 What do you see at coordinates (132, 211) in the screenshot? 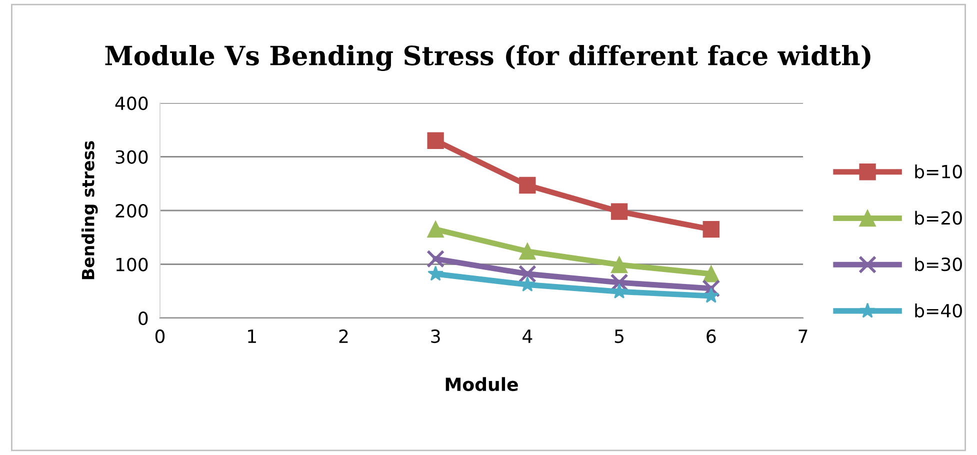
I see `y-tick-label: 200` at bounding box center [132, 211].